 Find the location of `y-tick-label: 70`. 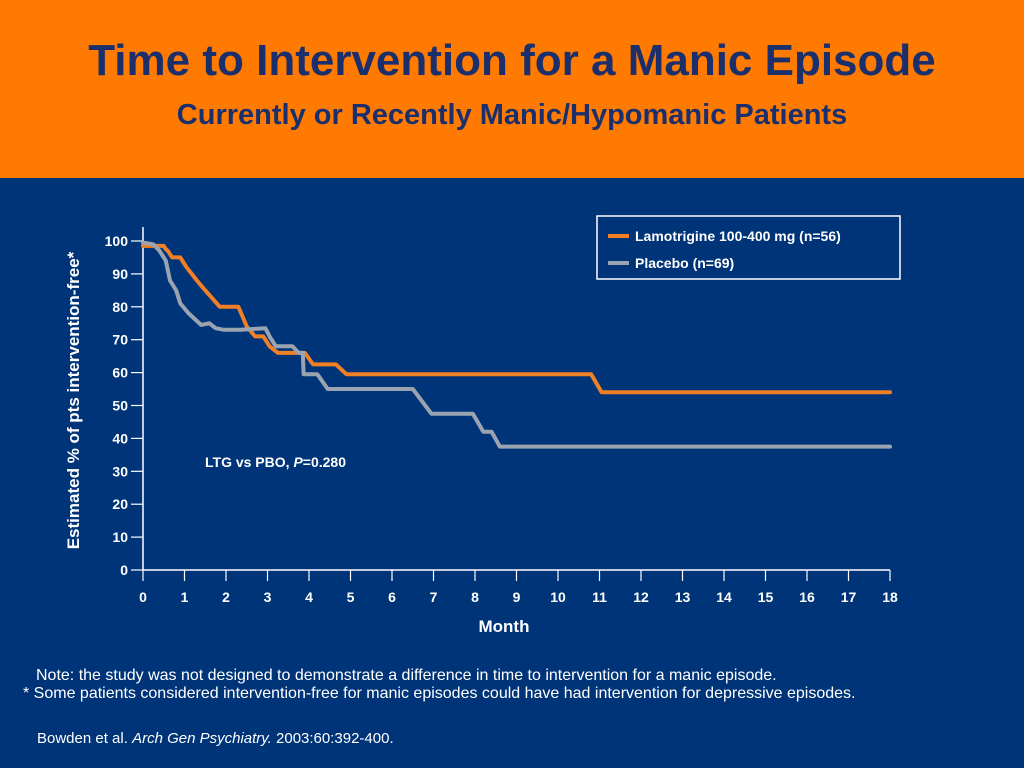

y-tick-label: 70 is located at coordinates (120, 340).